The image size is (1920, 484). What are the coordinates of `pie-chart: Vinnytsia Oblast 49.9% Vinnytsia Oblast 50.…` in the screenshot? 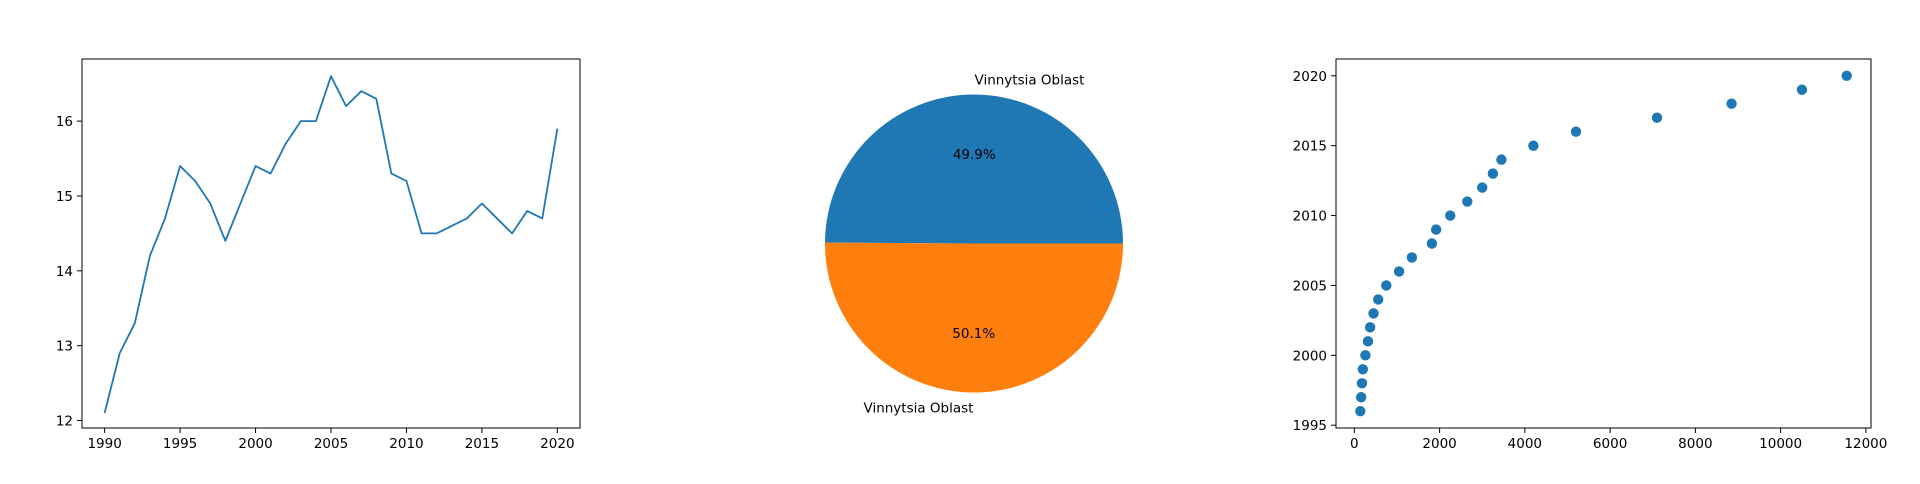 It's located at (974, 245).